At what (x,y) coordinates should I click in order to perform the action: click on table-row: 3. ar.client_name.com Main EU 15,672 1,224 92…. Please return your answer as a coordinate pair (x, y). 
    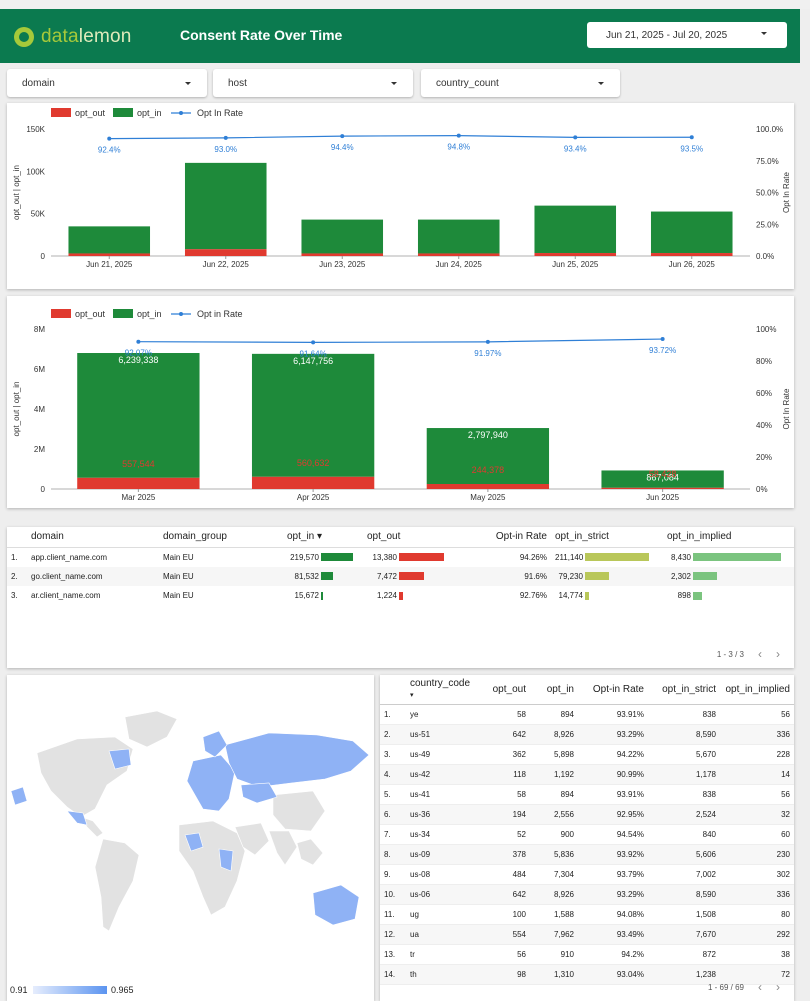
    Looking at the image, I should click on (400, 596).